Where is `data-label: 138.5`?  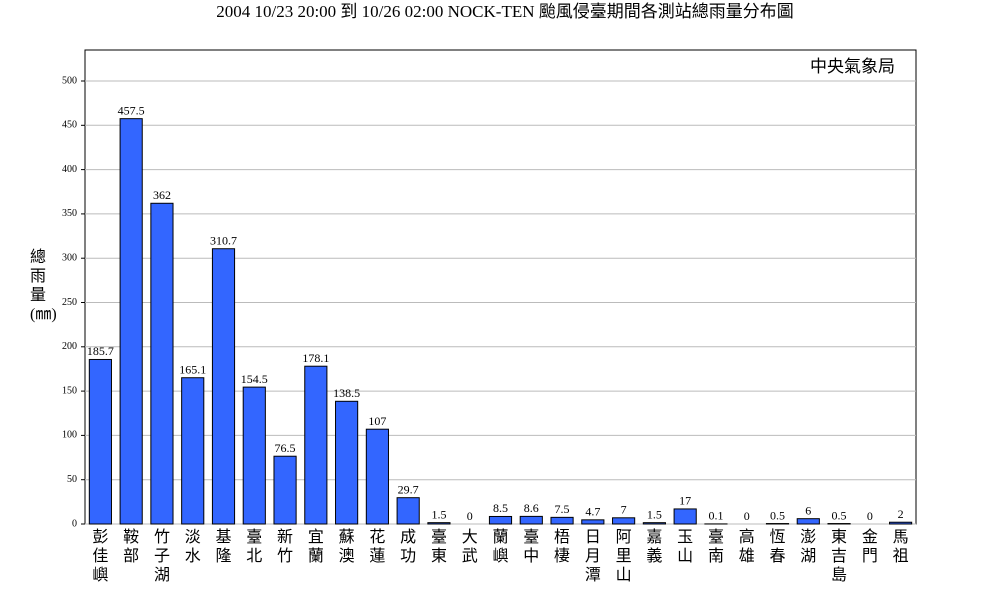
data-label: 138.5 is located at coordinates (346, 393).